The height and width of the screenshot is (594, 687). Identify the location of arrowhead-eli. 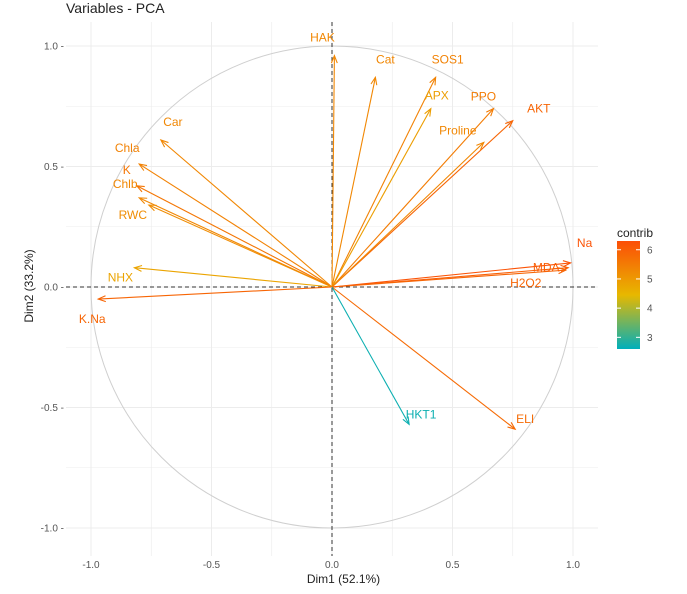
(512, 426).